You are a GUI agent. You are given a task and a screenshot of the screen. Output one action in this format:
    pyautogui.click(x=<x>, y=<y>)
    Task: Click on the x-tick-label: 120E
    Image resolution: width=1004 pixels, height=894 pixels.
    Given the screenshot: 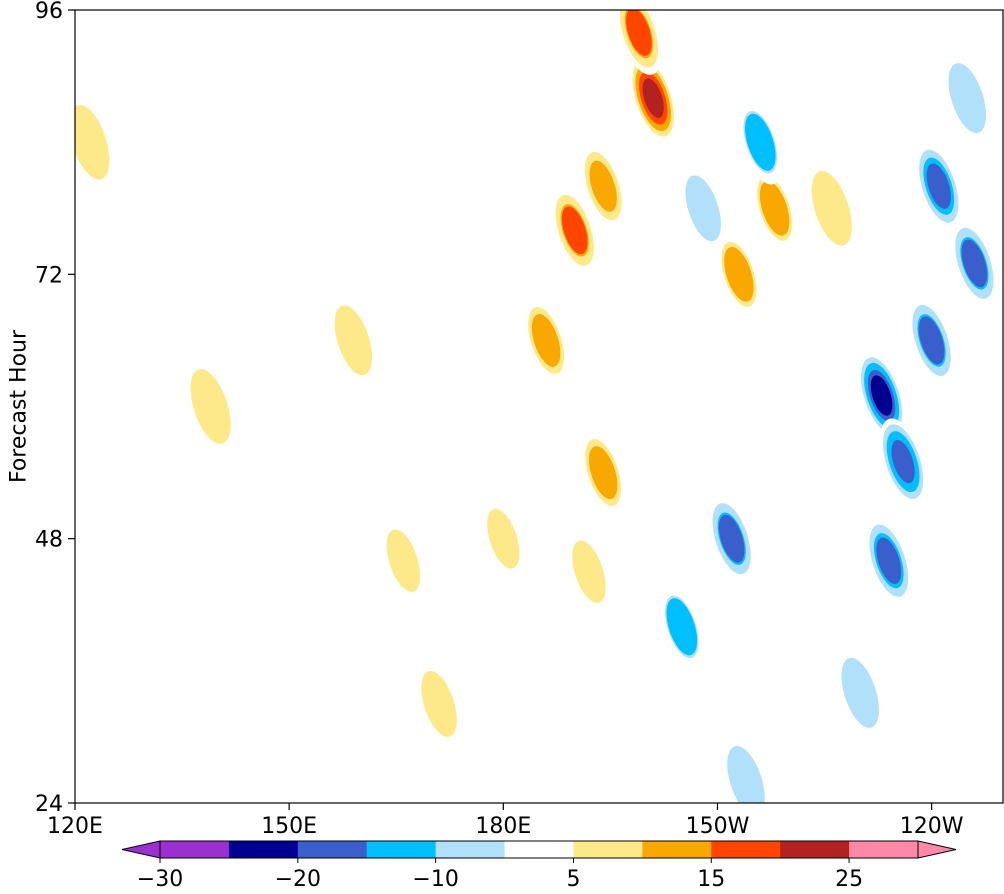 What is the action you would take?
    pyautogui.click(x=75, y=826)
    